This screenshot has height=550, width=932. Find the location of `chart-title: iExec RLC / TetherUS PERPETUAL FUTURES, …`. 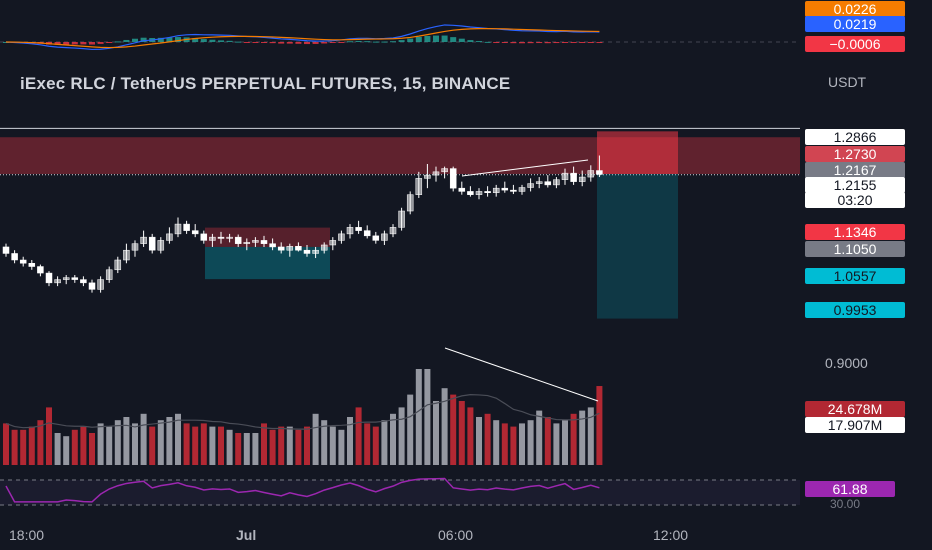

chart-title: iExec RLC / TetherUS PERPETUAL FUTURES, … is located at coordinates (265, 84).